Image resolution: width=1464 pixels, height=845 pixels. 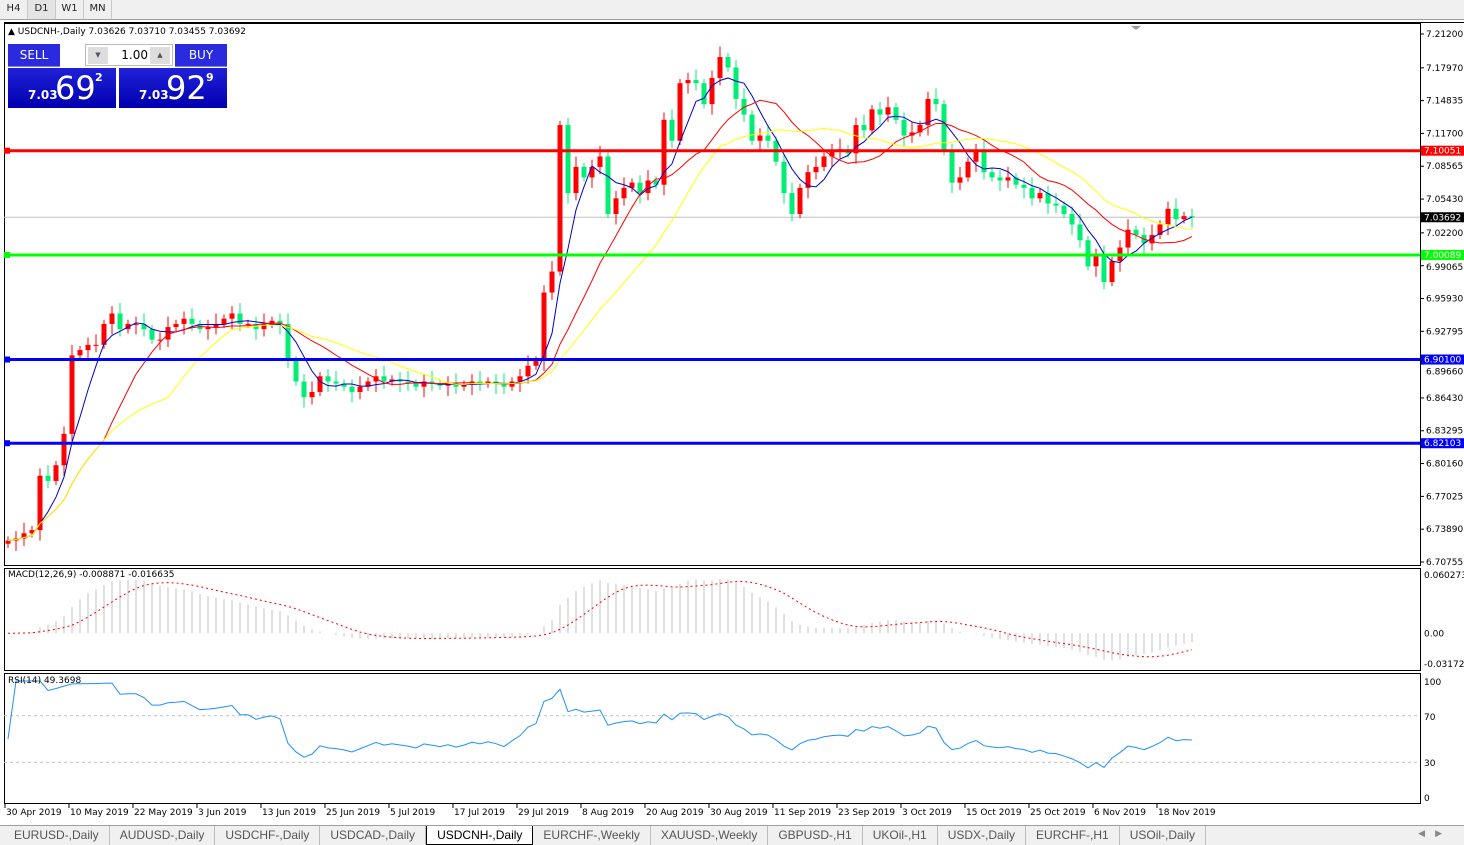 I want to click on rsi-line, so click(x=600, y=724).